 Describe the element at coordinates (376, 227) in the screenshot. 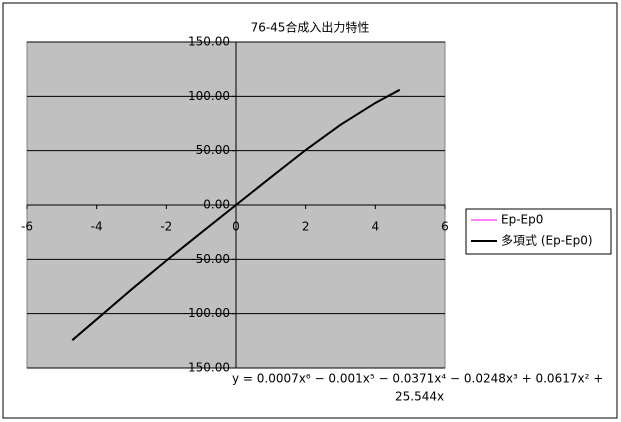

I see `x-tick-label: 4` at that location.